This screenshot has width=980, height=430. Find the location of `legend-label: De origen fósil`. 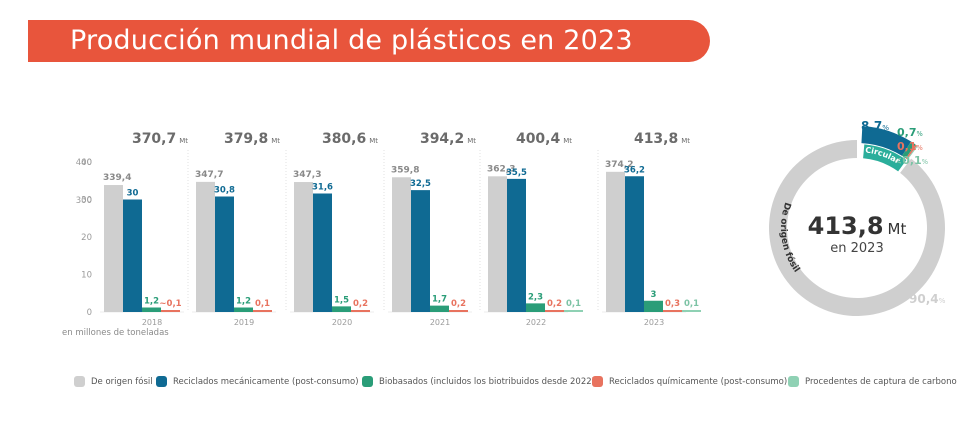

legend-label: De origen fósil is located at coordinates (122, 381).